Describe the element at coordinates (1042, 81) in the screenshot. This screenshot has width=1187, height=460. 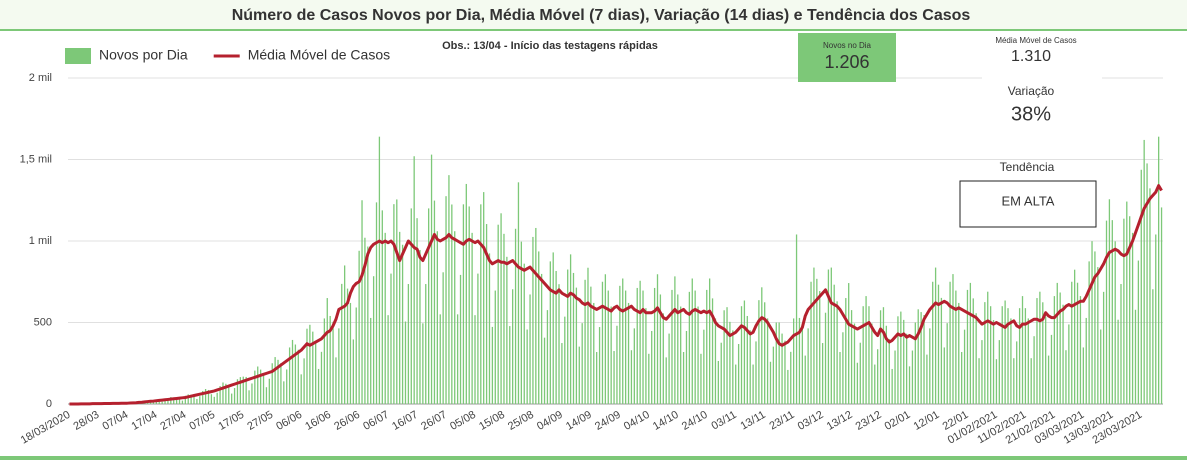
I see `kpi-panel` at that location.